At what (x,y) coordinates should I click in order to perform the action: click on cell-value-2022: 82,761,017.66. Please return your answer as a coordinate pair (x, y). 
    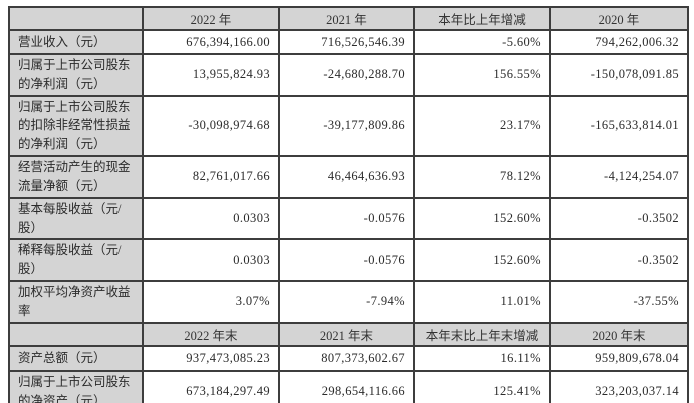
    Looking at the image, I should click on (211, 176).